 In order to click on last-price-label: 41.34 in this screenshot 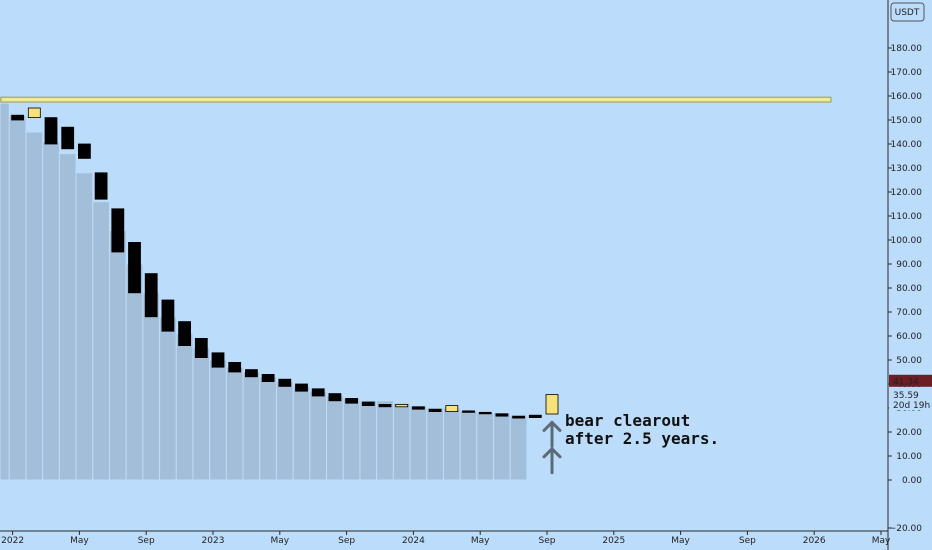, I will do `click(906, 382)`.